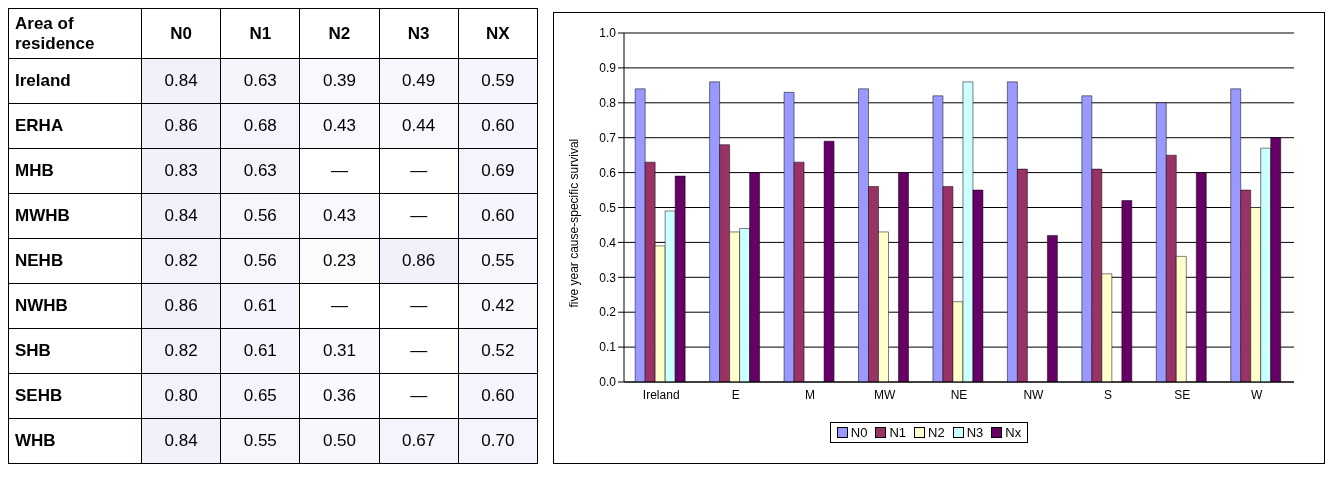  I want to click on legend-label: Nx, so click(1013, 432).